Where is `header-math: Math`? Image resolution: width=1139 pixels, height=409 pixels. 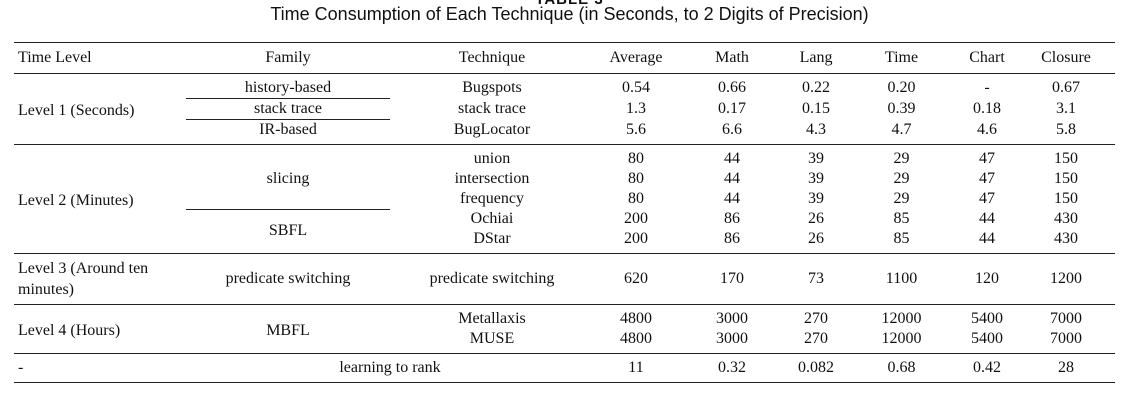 header-math: Math is located at coordinates (732, 58).